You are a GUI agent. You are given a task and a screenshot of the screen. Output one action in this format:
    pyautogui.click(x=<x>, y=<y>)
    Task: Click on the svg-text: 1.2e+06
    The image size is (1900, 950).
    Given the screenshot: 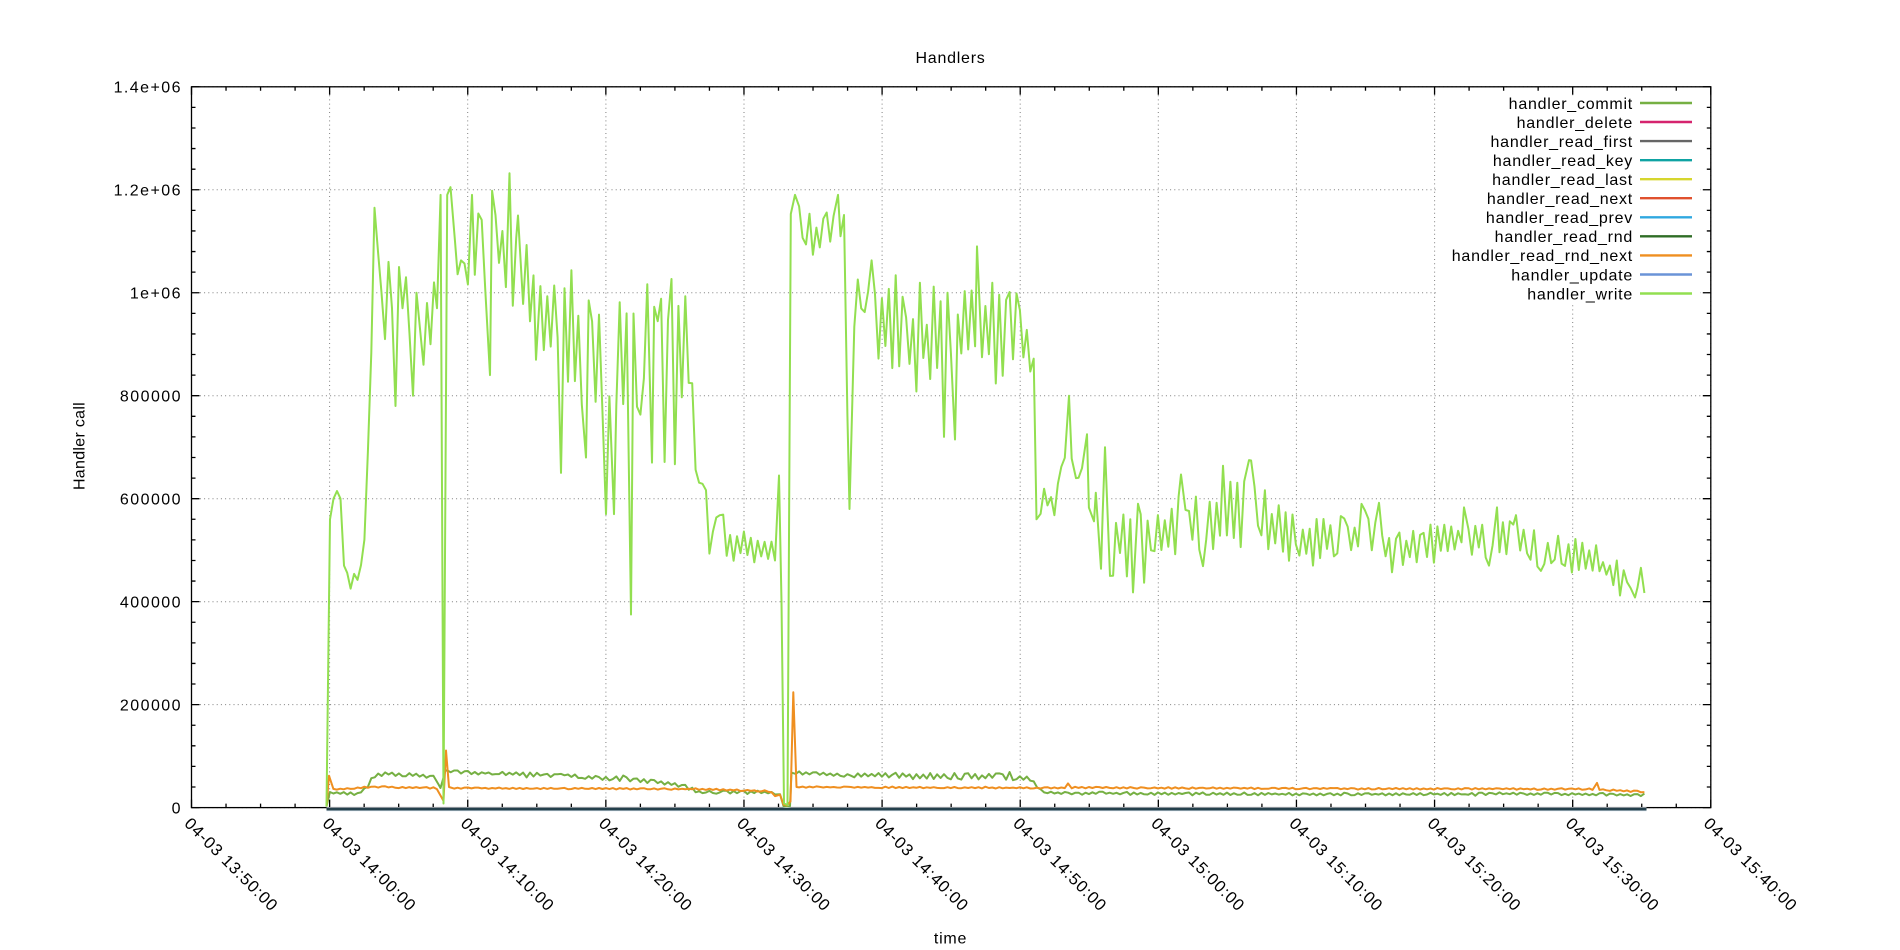 What is the action you would take?
    pyautogui.click(x=148, y=191)
    